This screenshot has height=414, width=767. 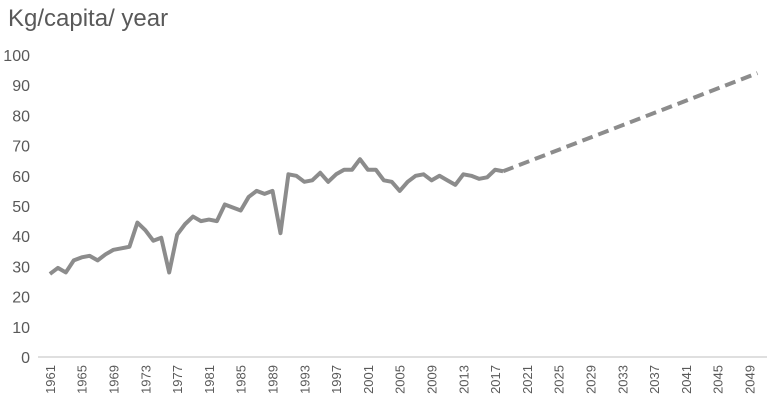 What do you see at coordinates (304, 379) in the screenshot?
I see `x-tick-label: 1993` at bounding box center [304, 379].